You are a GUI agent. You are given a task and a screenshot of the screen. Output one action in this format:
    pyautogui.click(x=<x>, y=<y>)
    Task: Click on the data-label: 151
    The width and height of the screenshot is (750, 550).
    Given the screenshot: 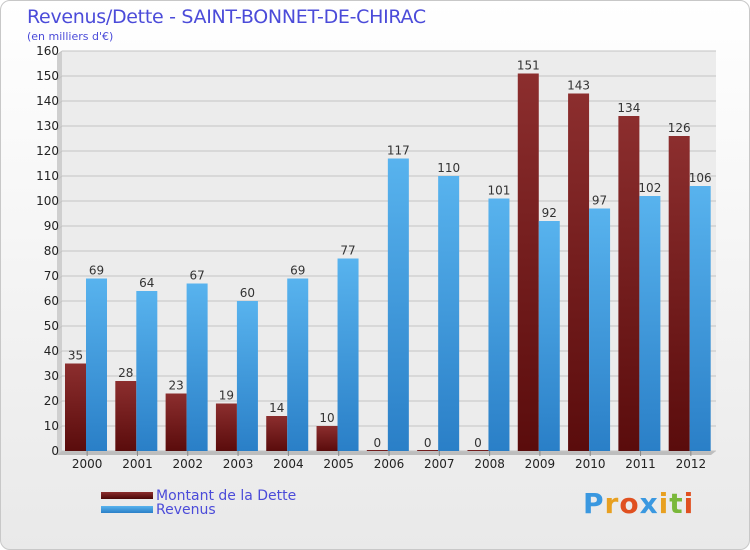 What is the action you would take?
    pyautogui.click(x=528, y=66)
    